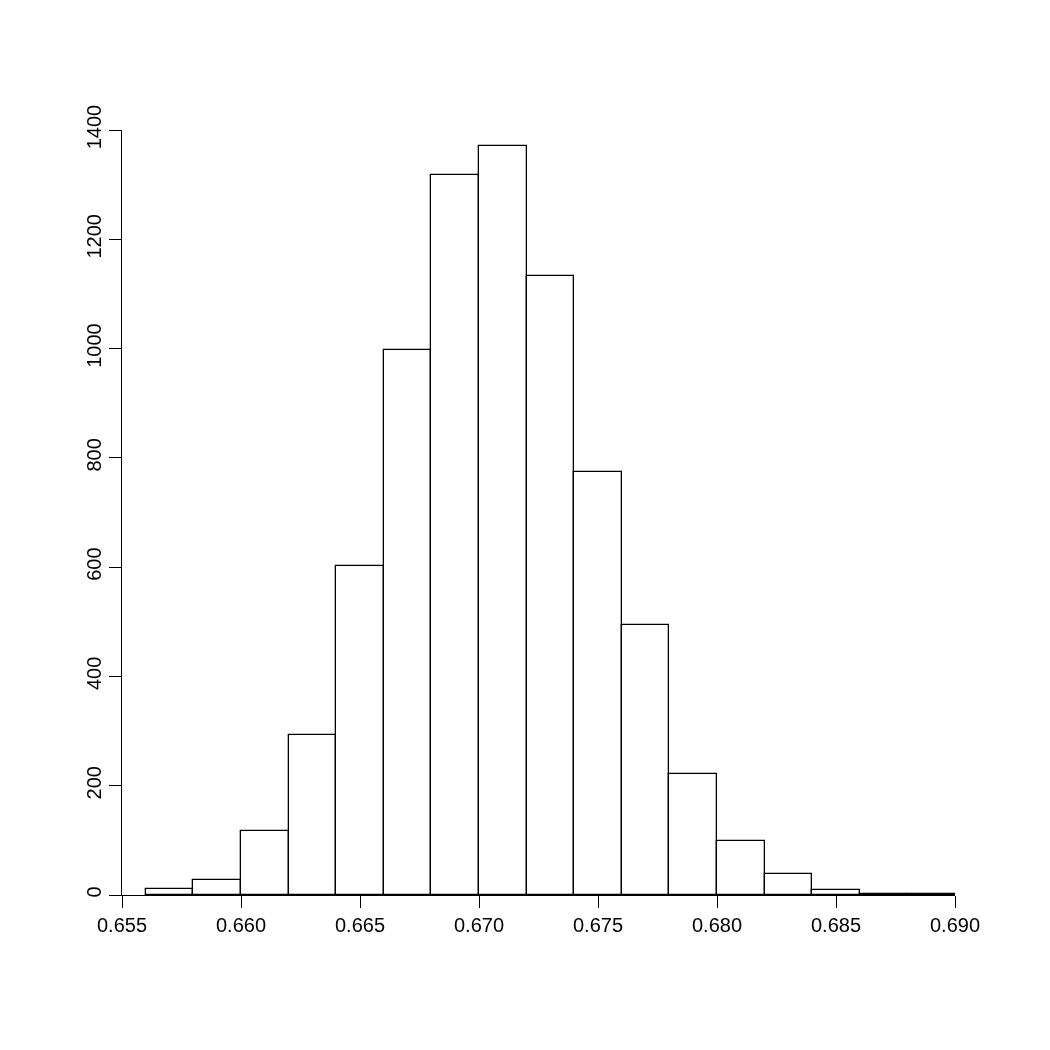 This screenshot has height=1050, width=1050. Describe the element at coordinates (479, 925) in the screenshot. I see `x-tick-label: 0.670` at that location.